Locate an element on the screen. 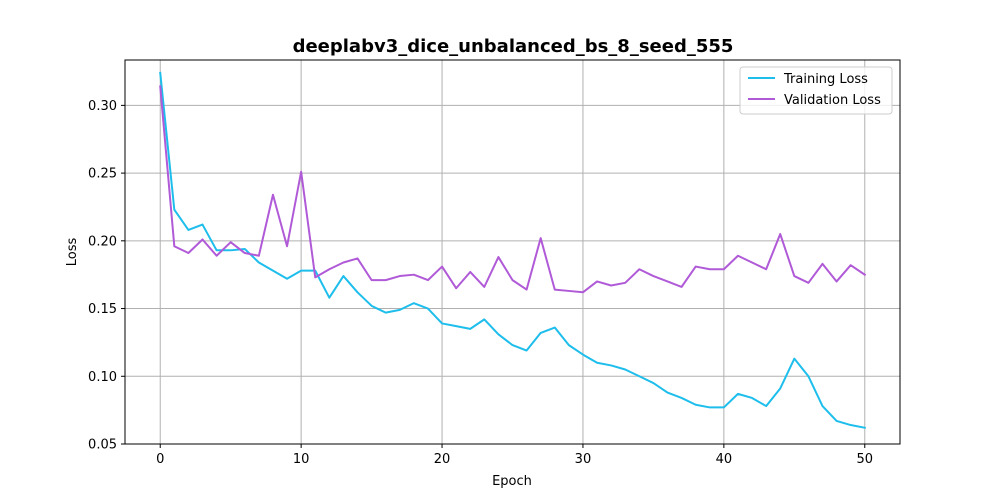 The width and height of the screenshot is (1000, 500). x-tick-label: 50 is located at coordinates (864, 459).